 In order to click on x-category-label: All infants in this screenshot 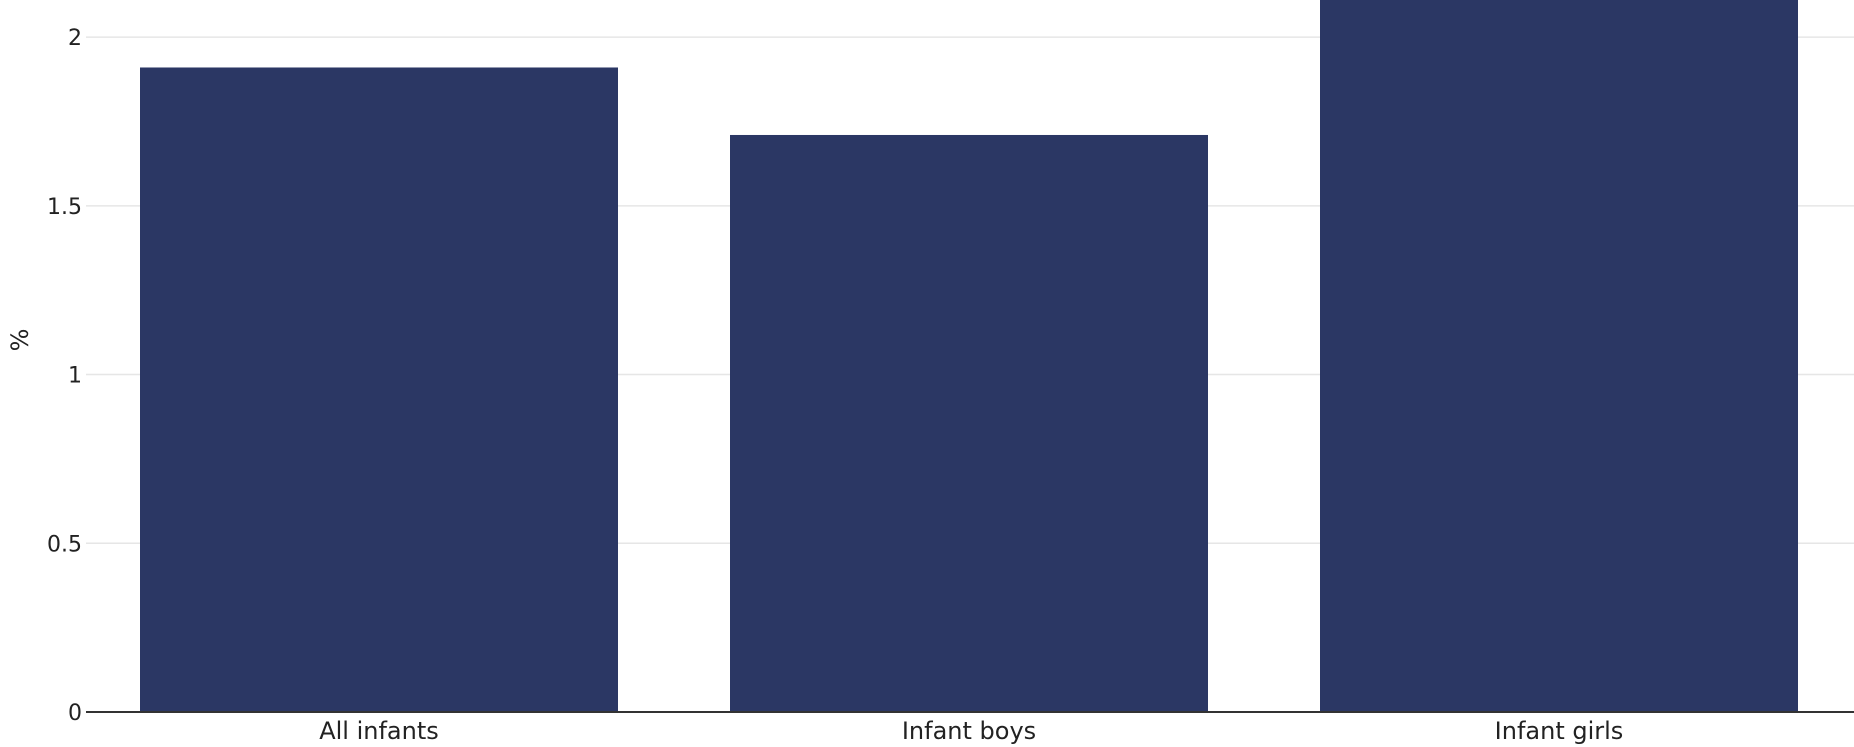, I will do `click(379, 731)`.